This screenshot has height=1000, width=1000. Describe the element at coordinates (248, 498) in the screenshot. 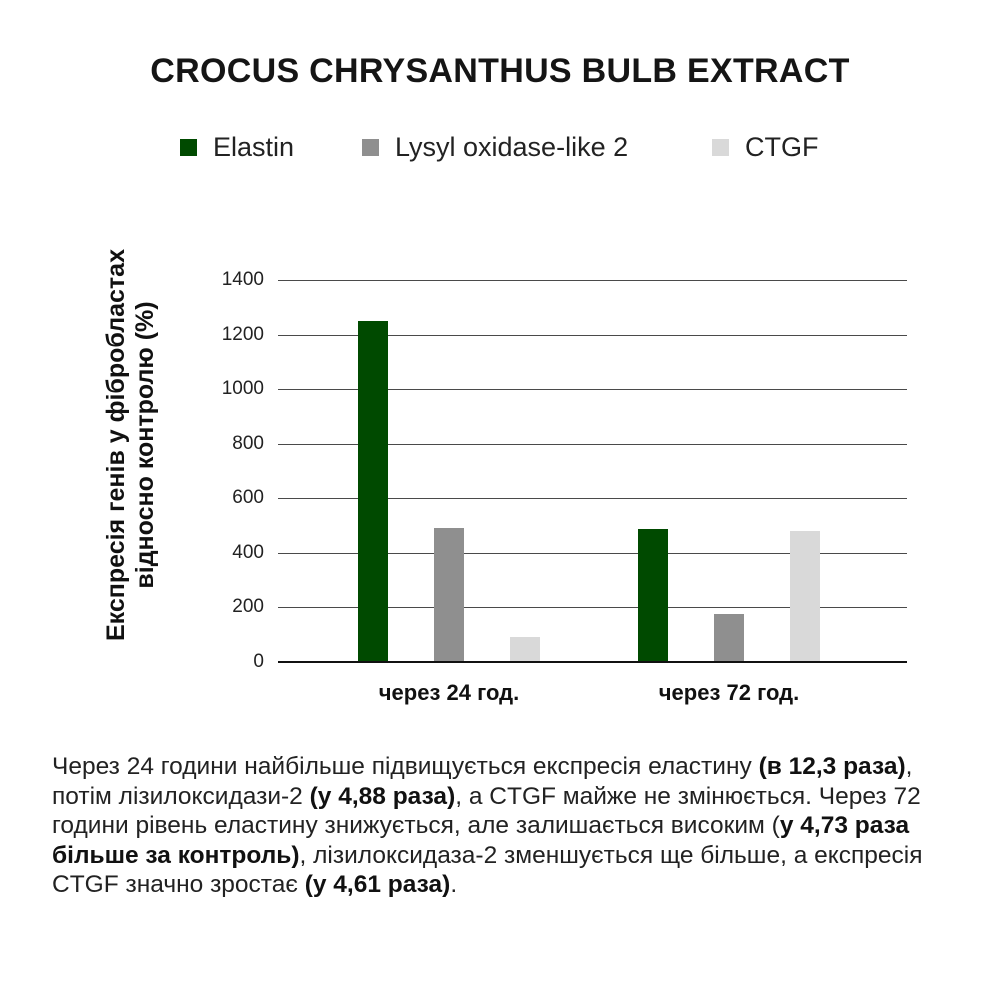

I see `y-tick: 600` at that location.